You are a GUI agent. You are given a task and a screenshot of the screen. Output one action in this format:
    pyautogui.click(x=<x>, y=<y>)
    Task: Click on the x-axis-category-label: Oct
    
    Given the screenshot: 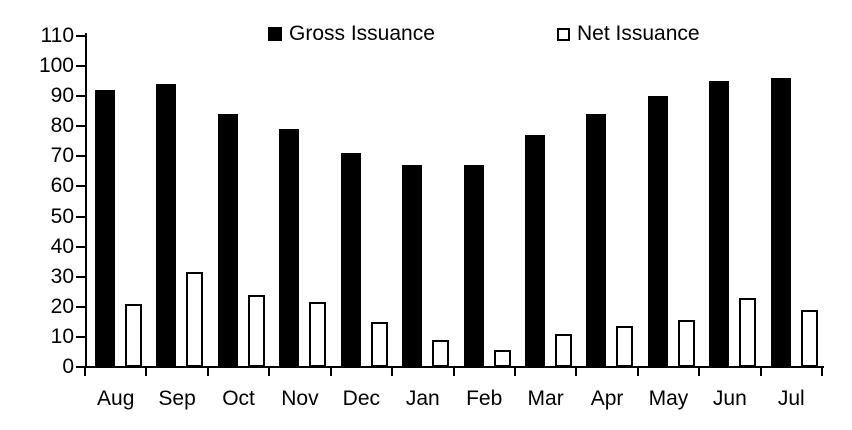 What is the action you would take?
    pyautogui.click(x=238, y=398)
    